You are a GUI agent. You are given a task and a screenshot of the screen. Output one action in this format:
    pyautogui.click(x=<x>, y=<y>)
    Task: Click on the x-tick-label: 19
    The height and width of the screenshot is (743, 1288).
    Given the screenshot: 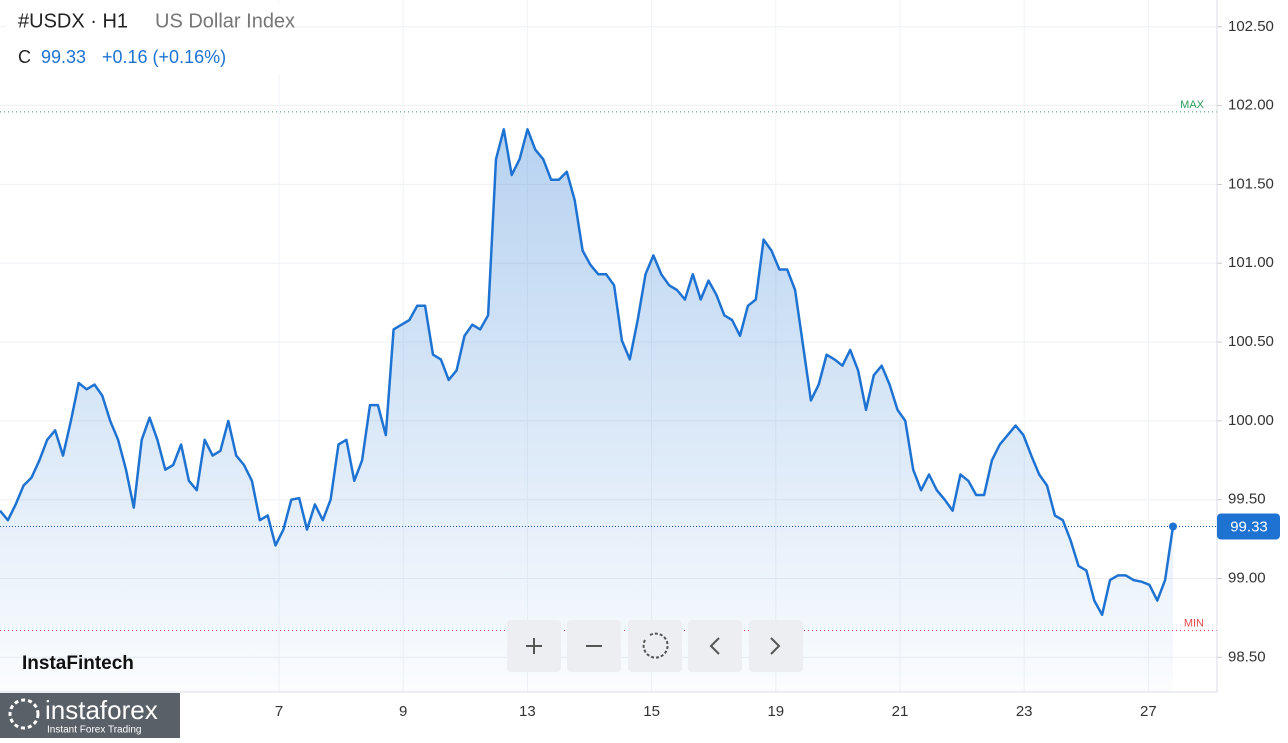 What is the action you would take?
    pyautogui.click(x=775, y=711)
    